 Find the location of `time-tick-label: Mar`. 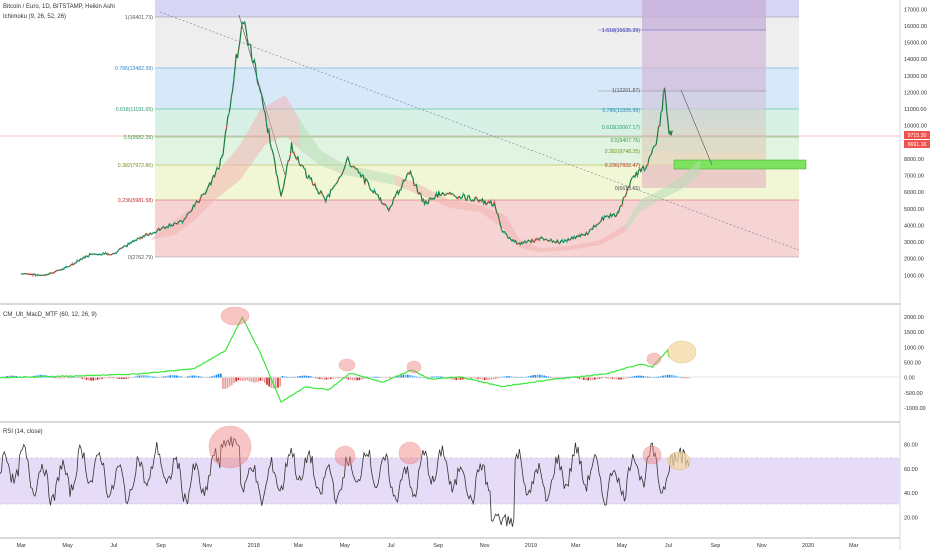

time-tick-label: Mar is located at coordinates (299, 546).